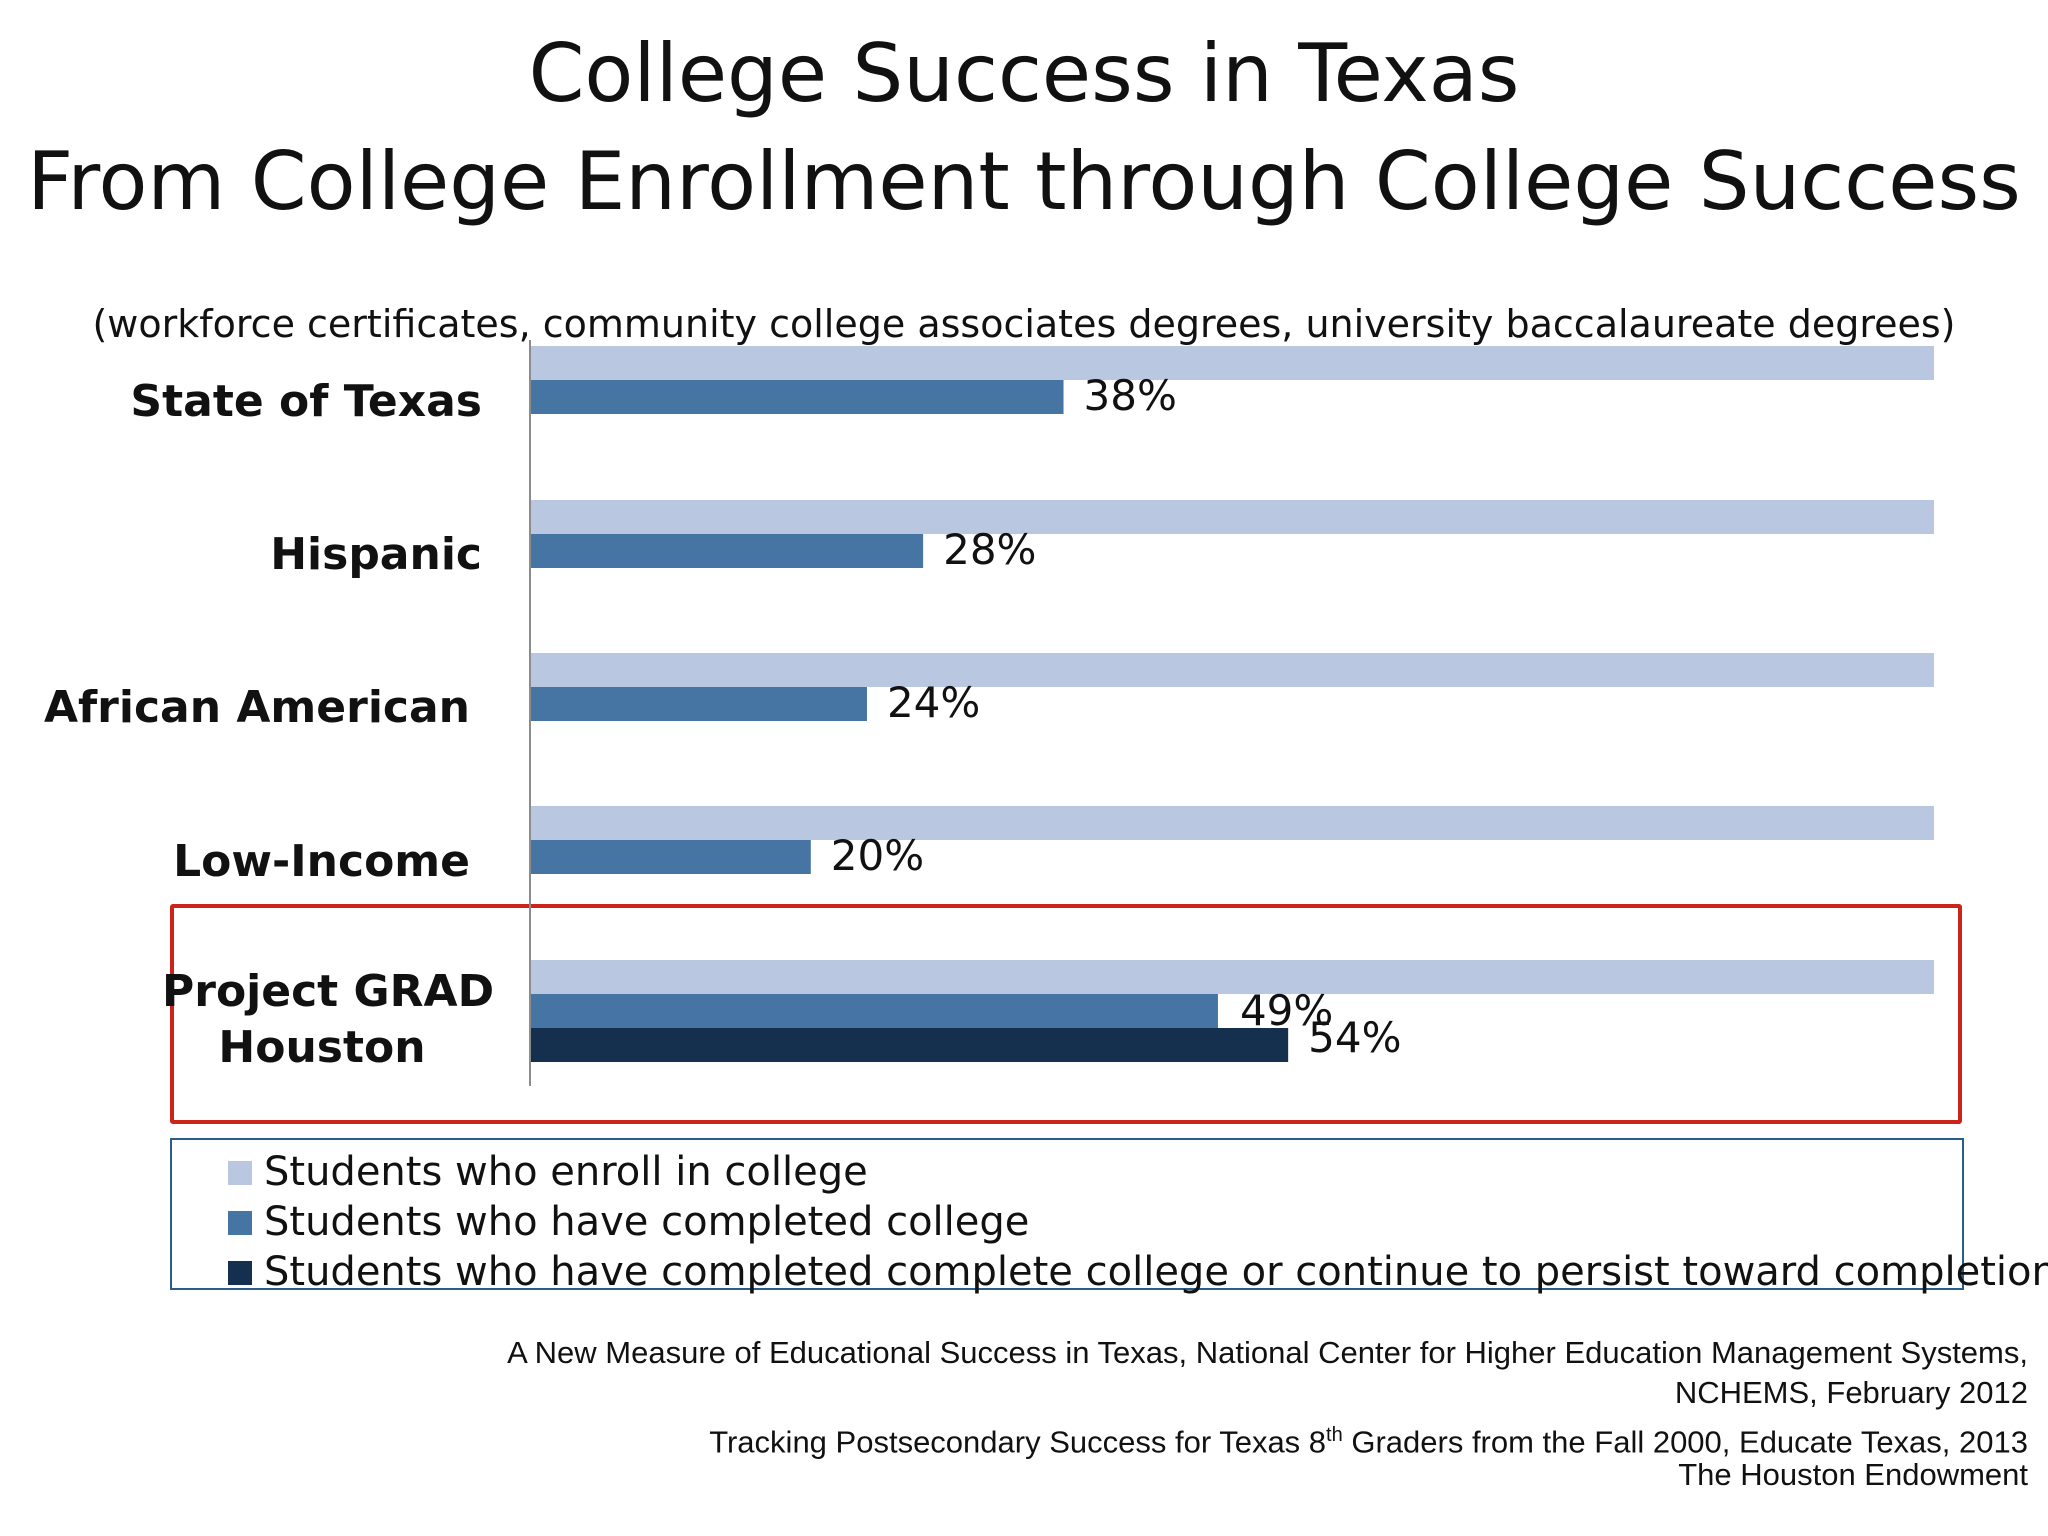  What do you see at coordinates (877, 855) in the screenshot?
I see `data-label-completed-low-income: 20%` at bounding box center [877, 855].